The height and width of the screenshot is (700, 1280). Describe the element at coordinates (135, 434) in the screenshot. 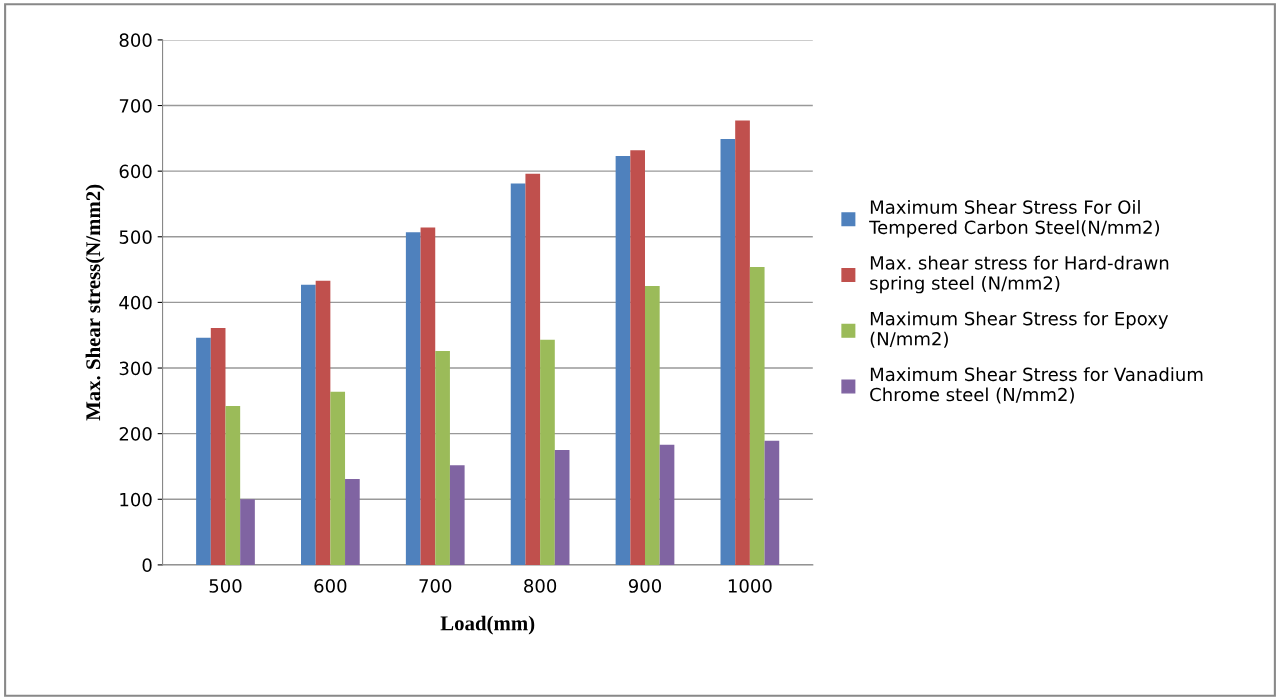

I see `y-tick-label: 200` at that location.